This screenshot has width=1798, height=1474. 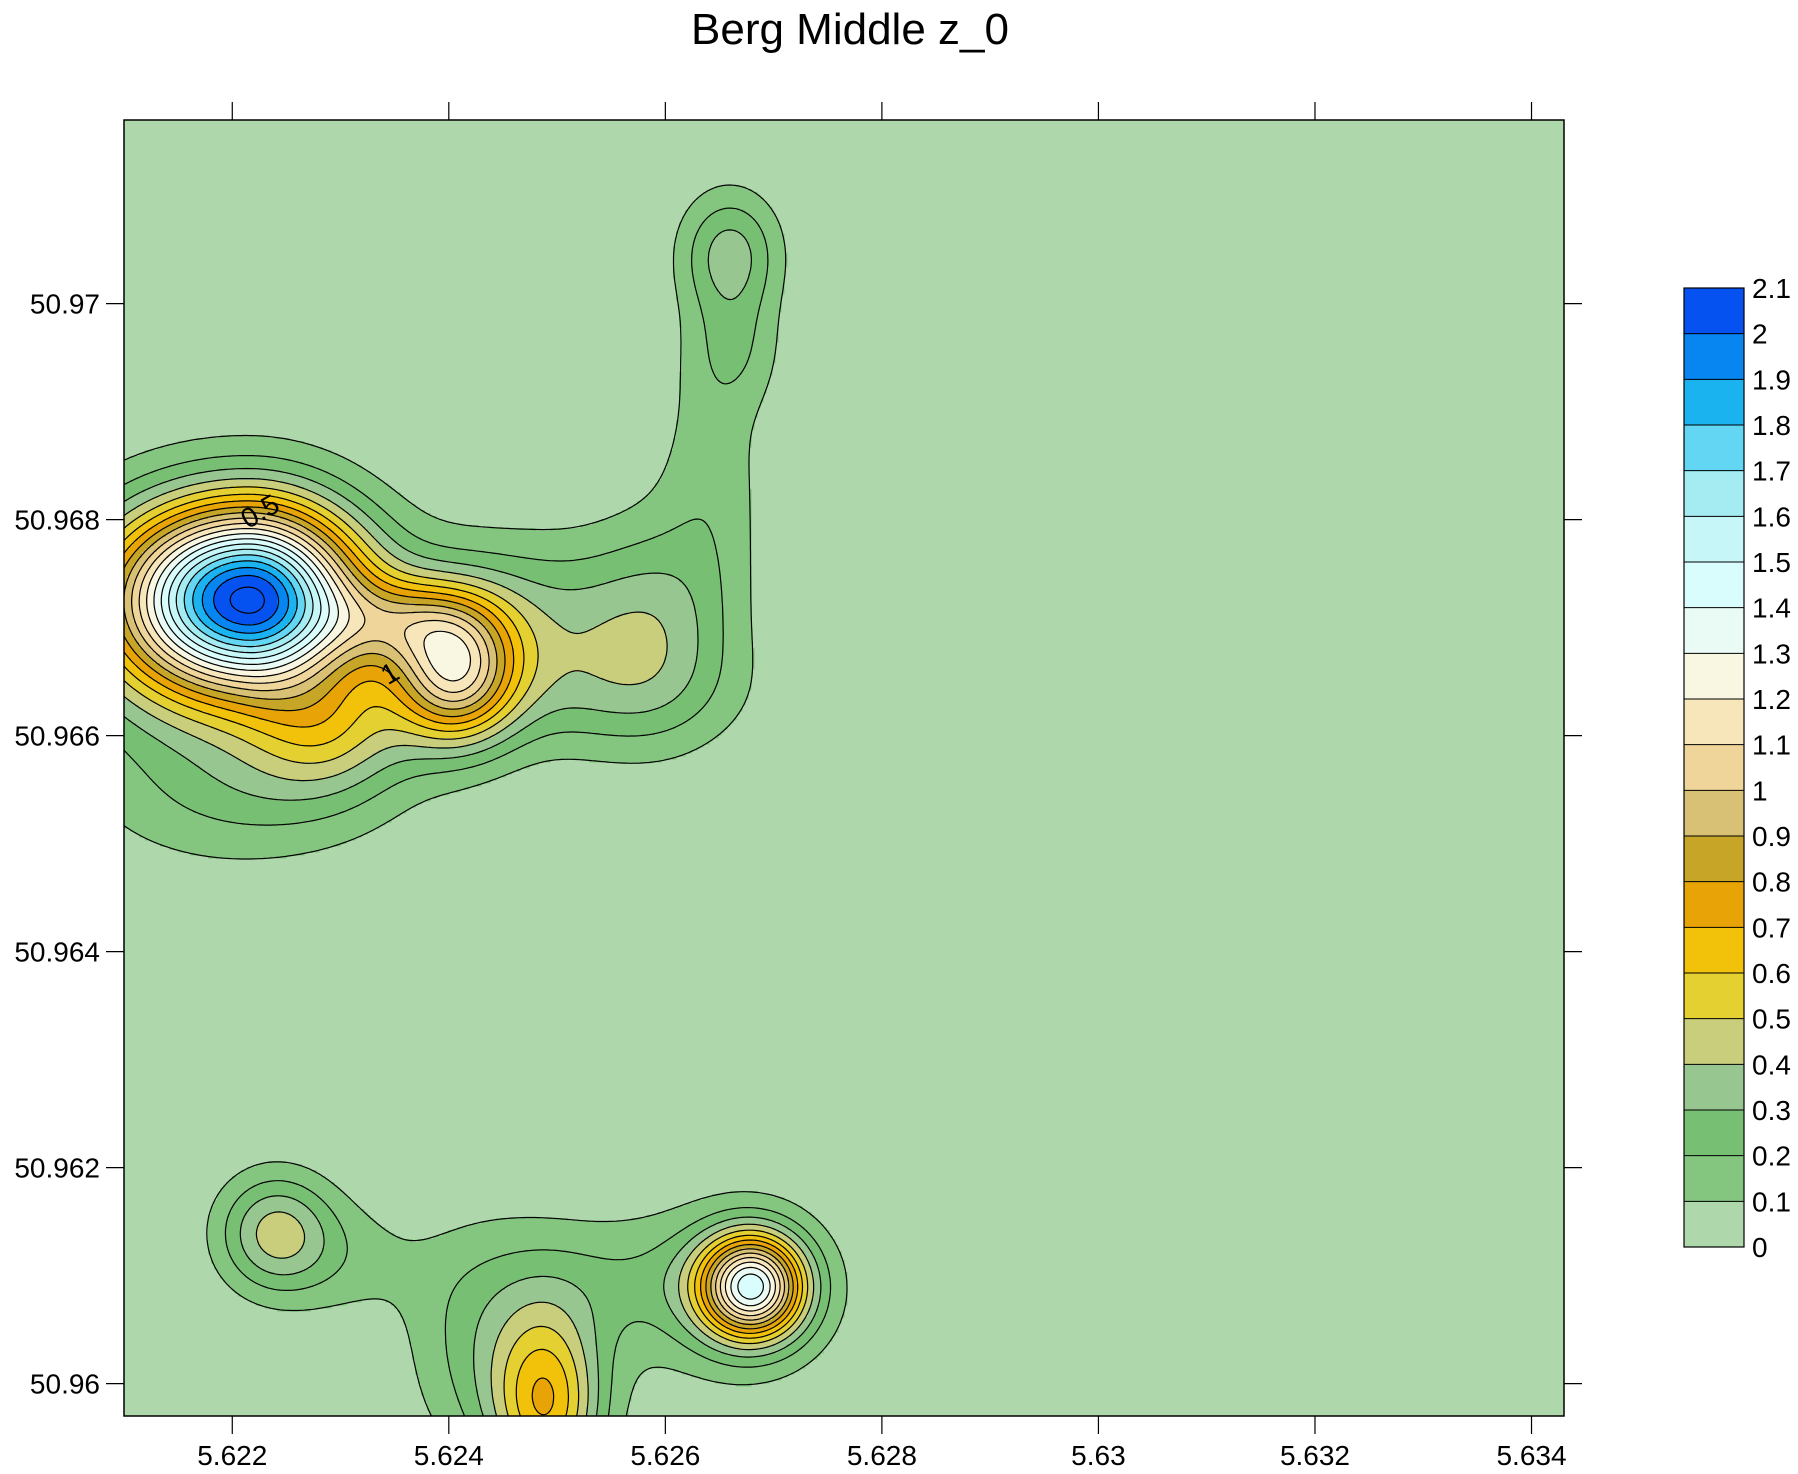 What do you see at coordinates (1714, 1133) in the screenshot?
I see `colorbar-swatch` at bounding box center [1714, 1133].